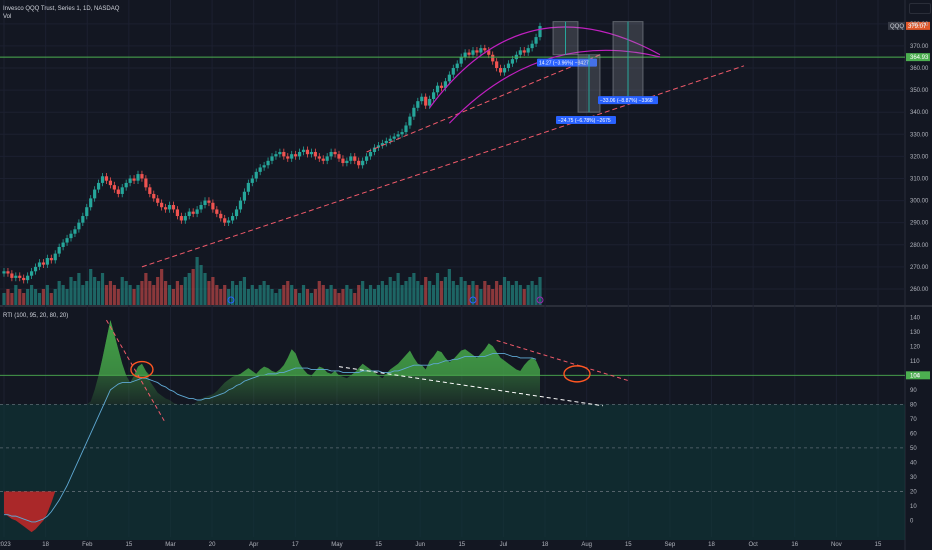 The width and height of the screenshot is (932, 550). What do you see at coordinates (545, 545) in the screenshot?
I see `time-tick-label: 18` at bounding box center [545, 545].